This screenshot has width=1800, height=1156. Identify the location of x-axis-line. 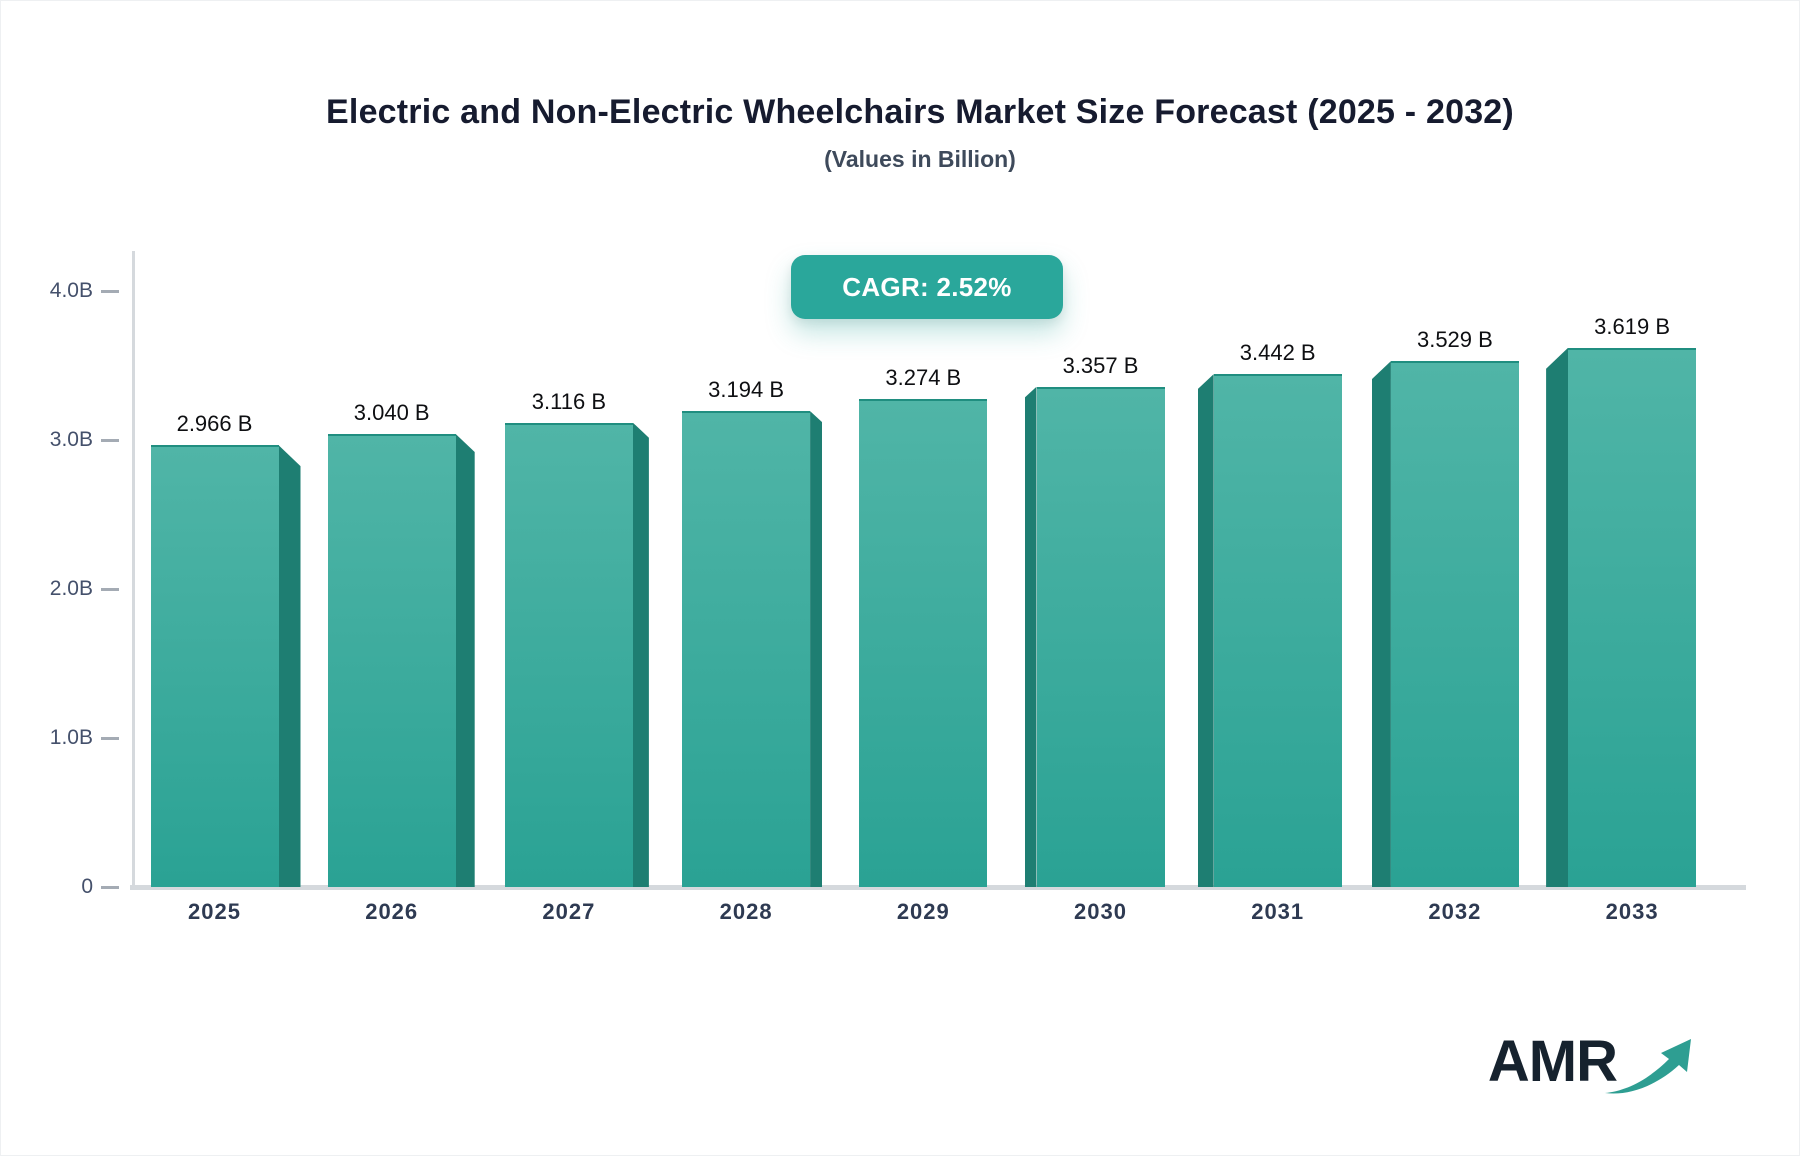
(938, 887).